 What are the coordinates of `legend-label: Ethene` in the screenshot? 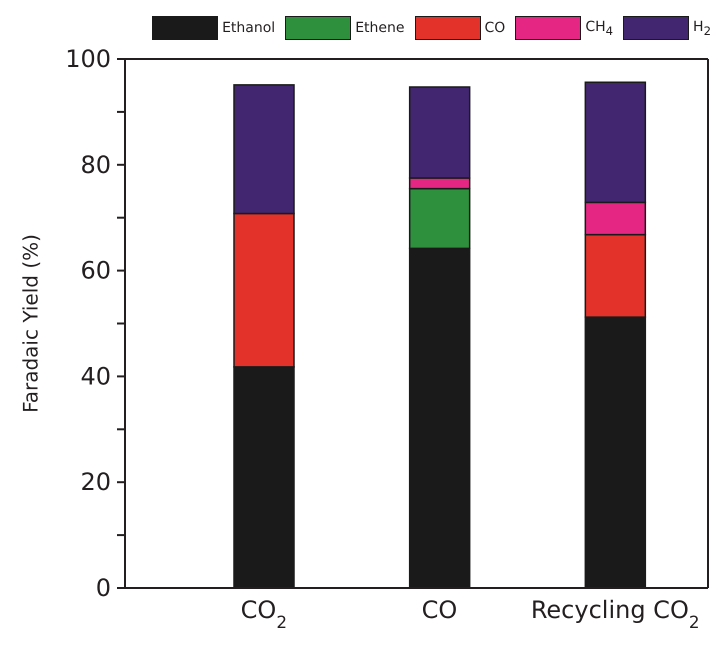 It's located at (380, 28).